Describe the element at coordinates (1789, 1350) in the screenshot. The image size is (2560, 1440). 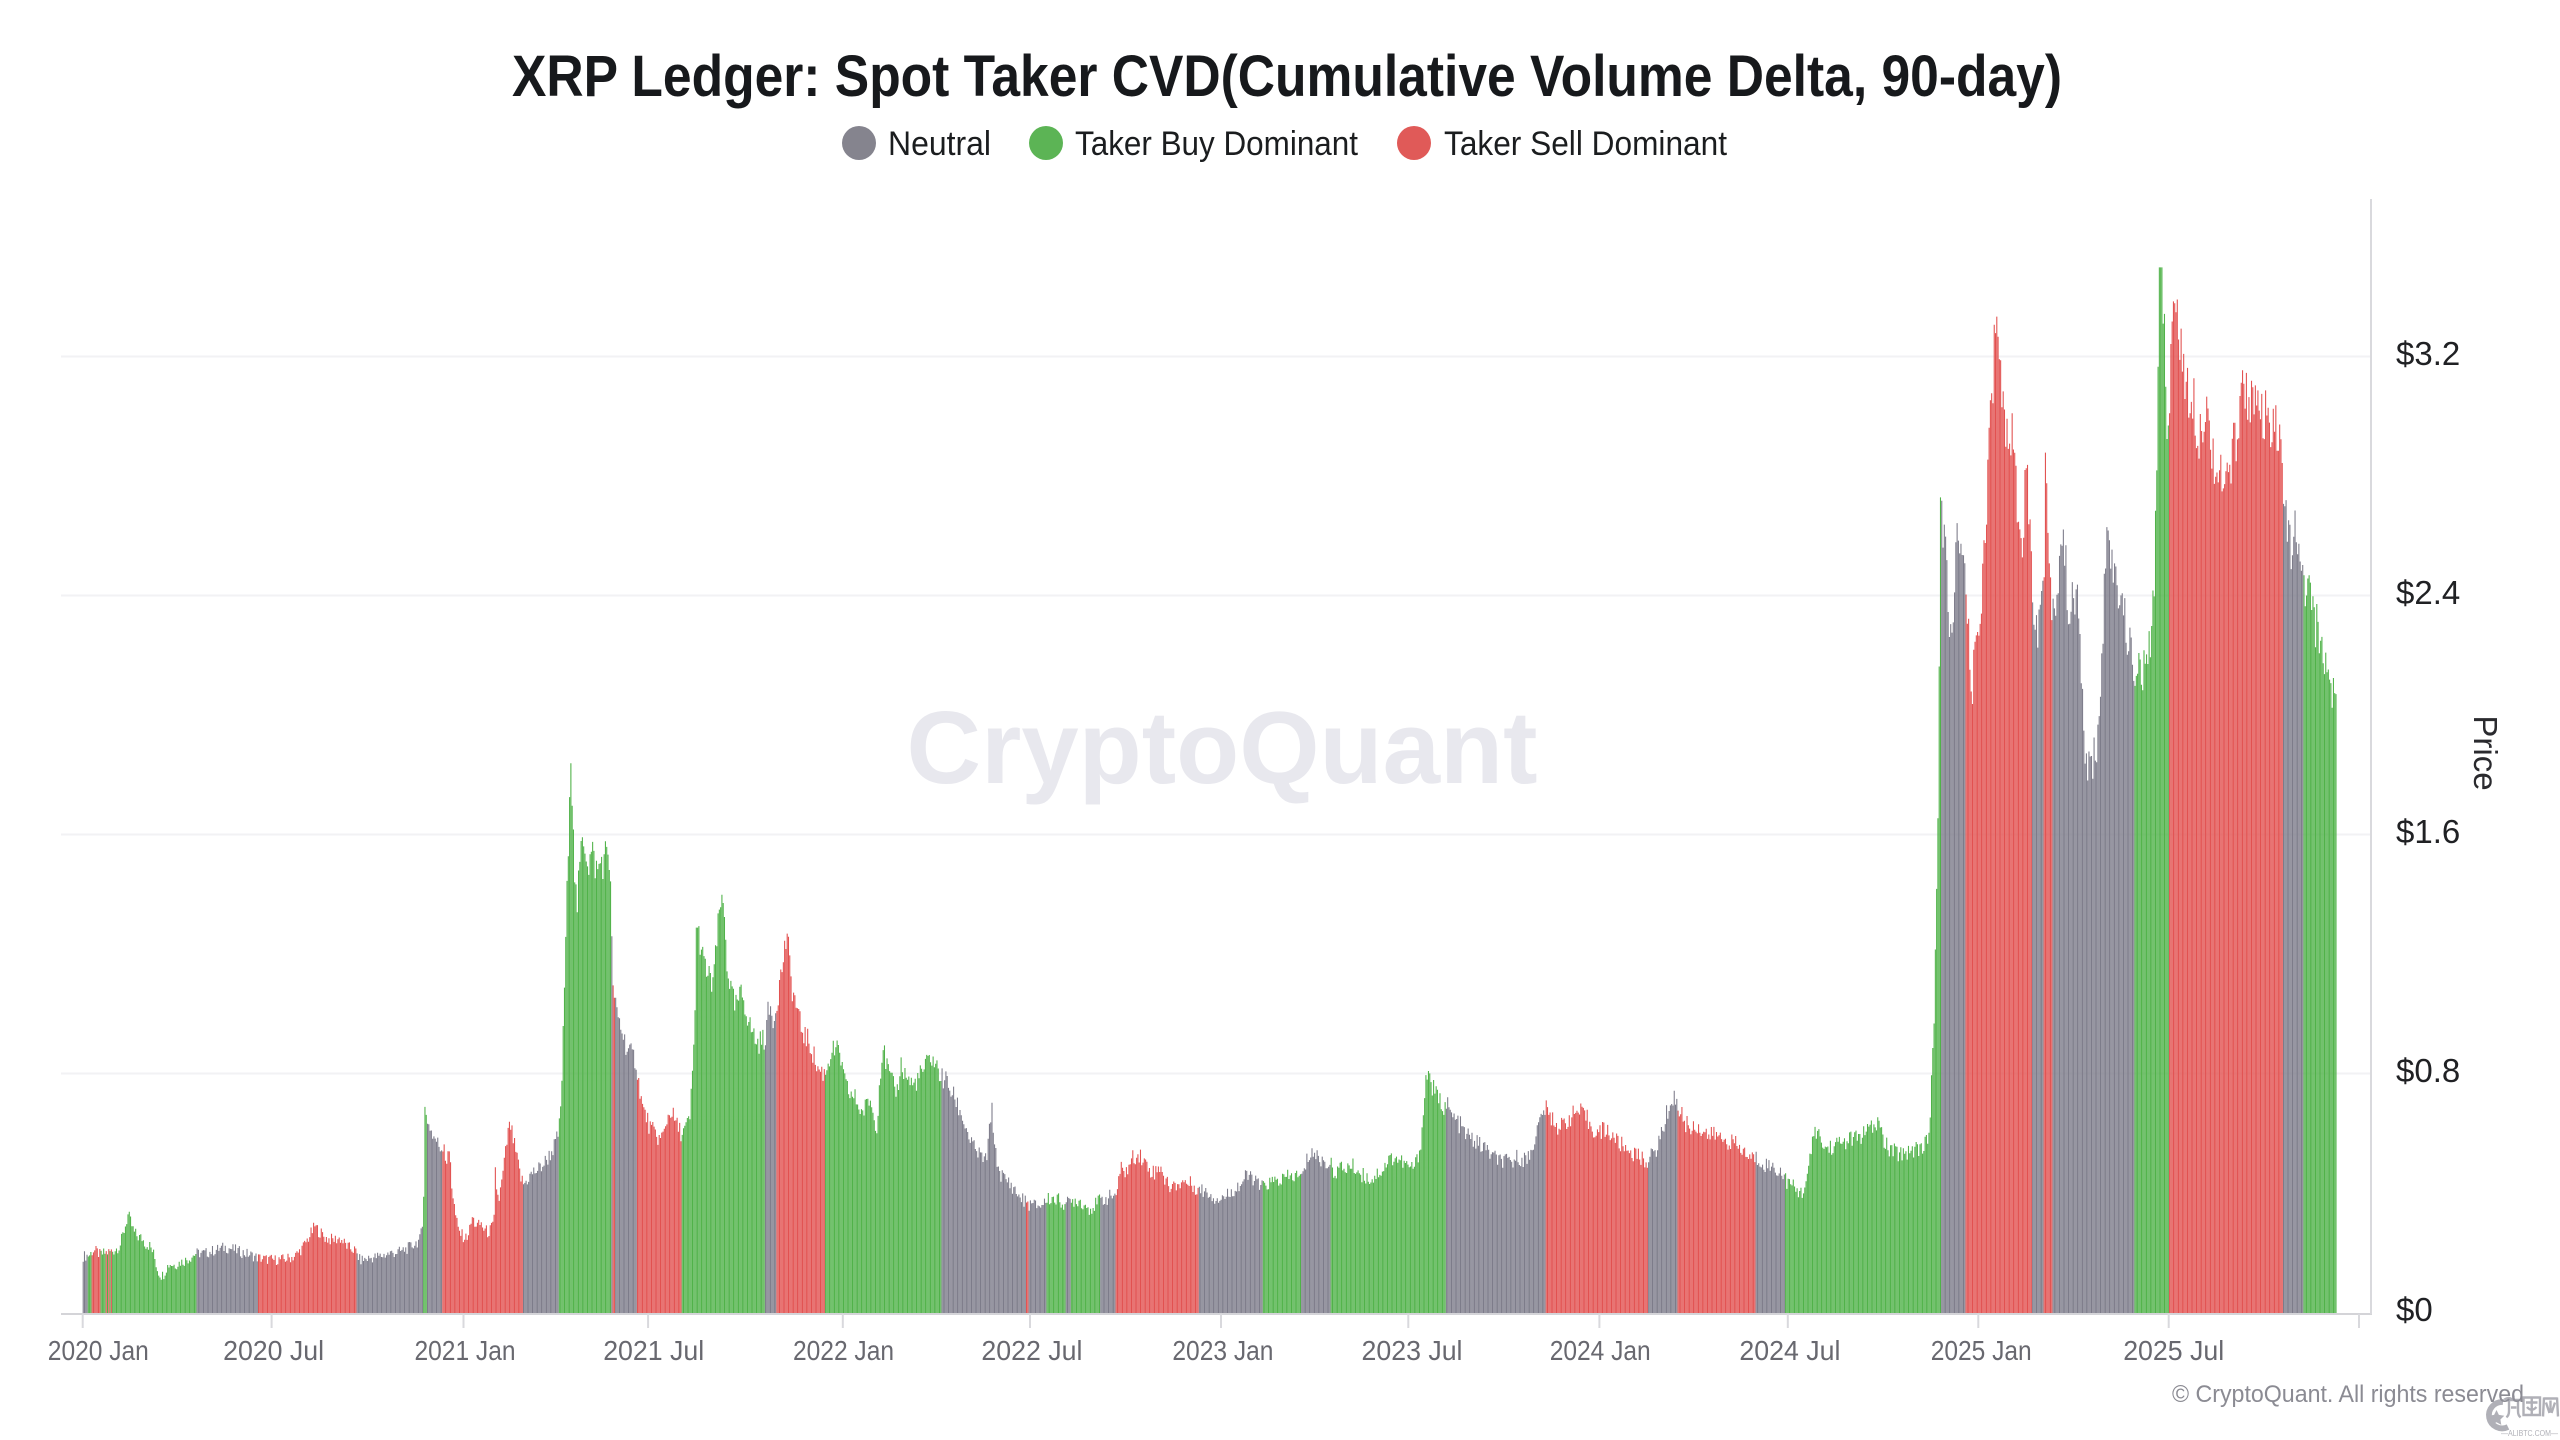
I see `svg-text: 2024 Jul` at that location.